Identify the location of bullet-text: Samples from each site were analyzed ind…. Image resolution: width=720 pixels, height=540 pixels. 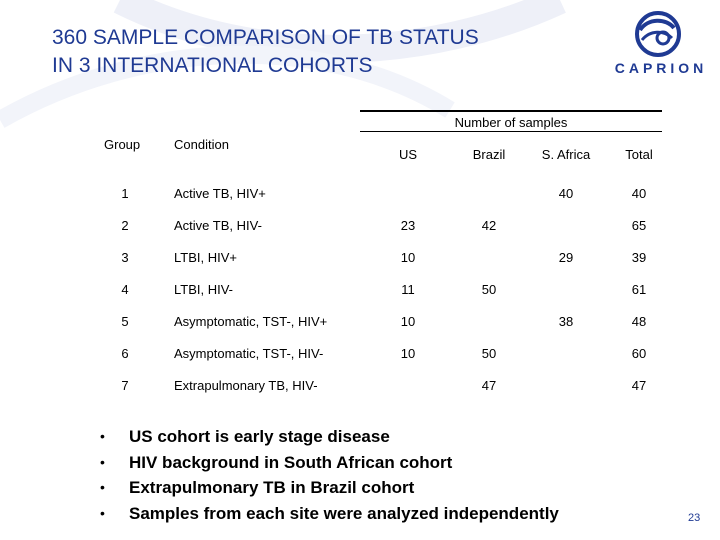
(344, 513).